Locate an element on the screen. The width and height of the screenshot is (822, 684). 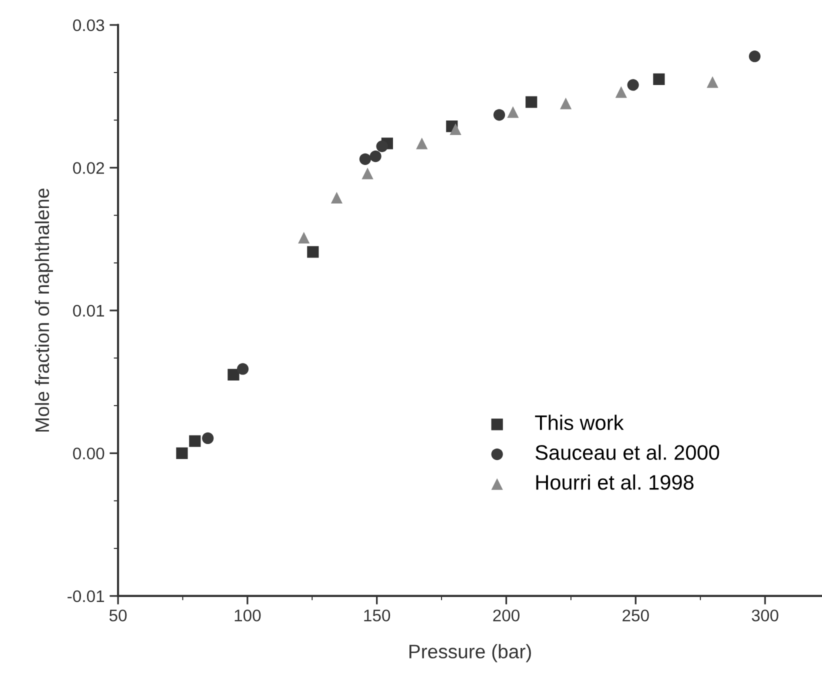
y-tick-label: 0.00 is located at coordinates (88, 454).